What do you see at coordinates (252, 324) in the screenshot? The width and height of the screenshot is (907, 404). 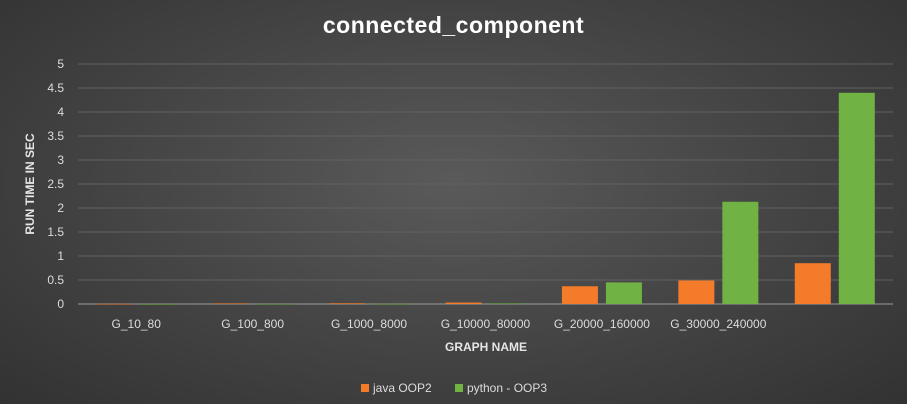 I see `x-tick-label: G_100_800` at bounding box center [252, 324].